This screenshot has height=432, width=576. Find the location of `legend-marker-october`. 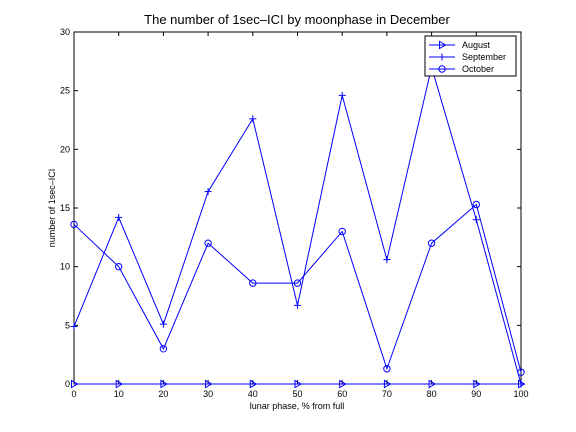

legend-marker-october is located at coordinates (442, 69).